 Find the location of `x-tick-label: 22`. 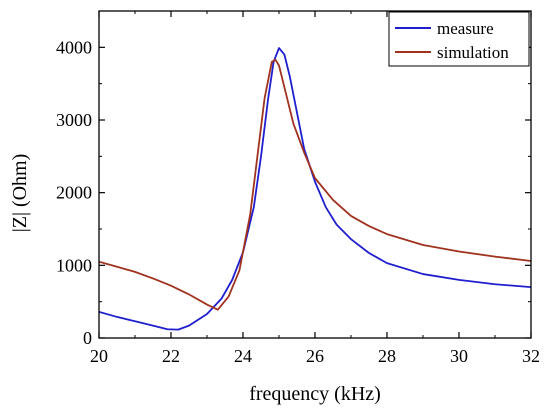

x-tick-label: 22 is located at coordinates (171, 356).